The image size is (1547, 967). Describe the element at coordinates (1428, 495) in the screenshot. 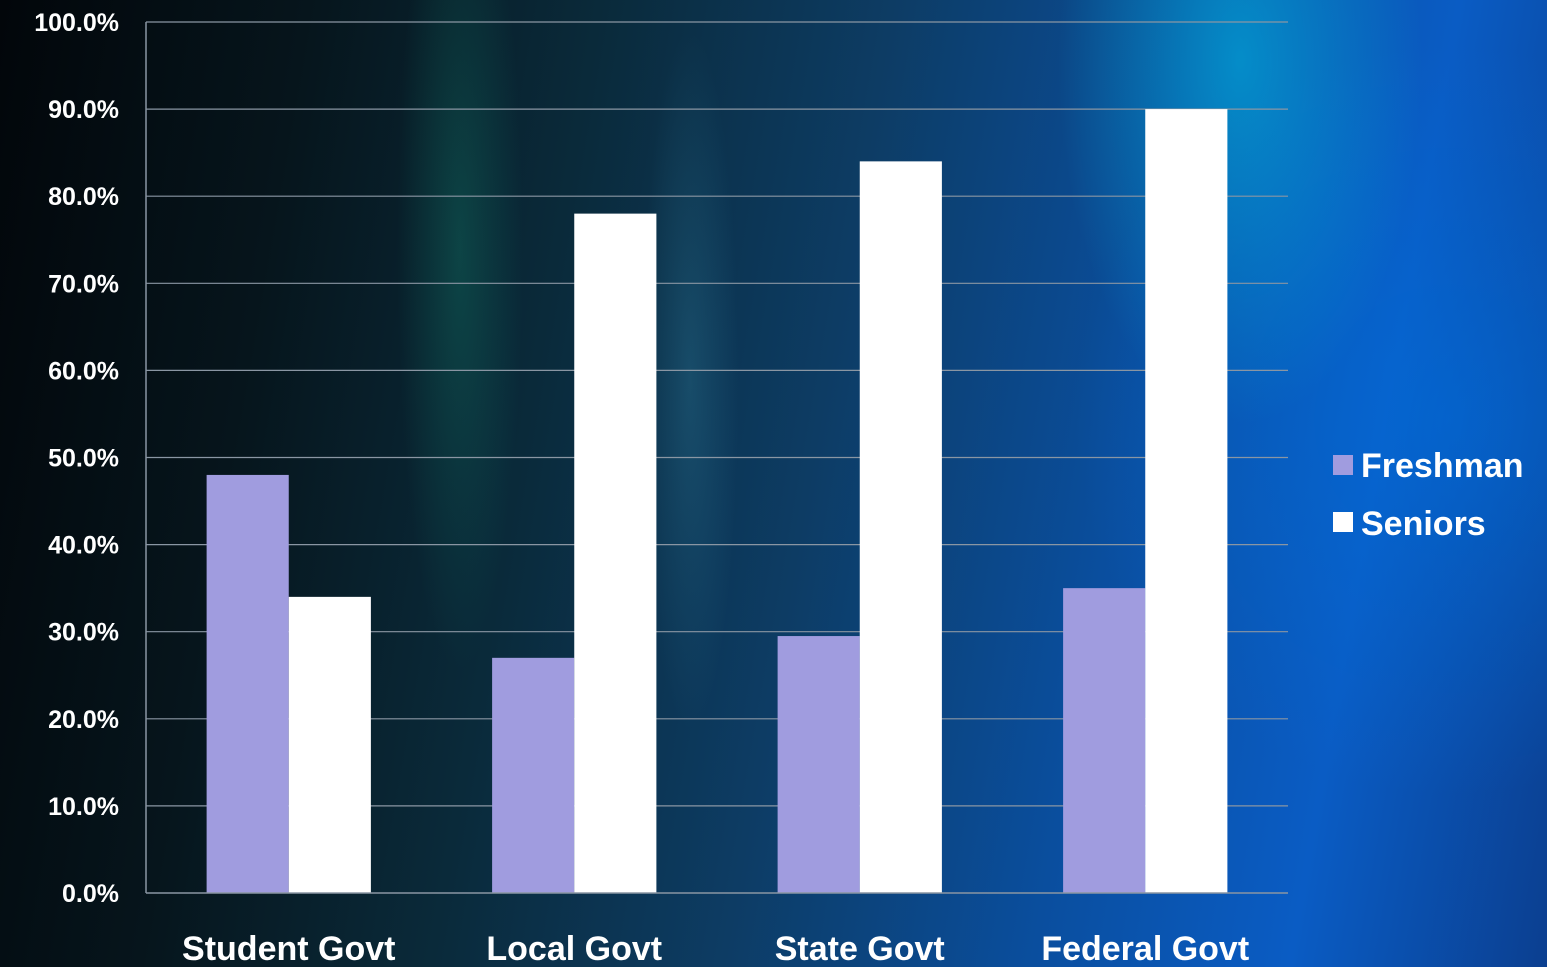

I see `legend: Freshman Seniors` at that location.